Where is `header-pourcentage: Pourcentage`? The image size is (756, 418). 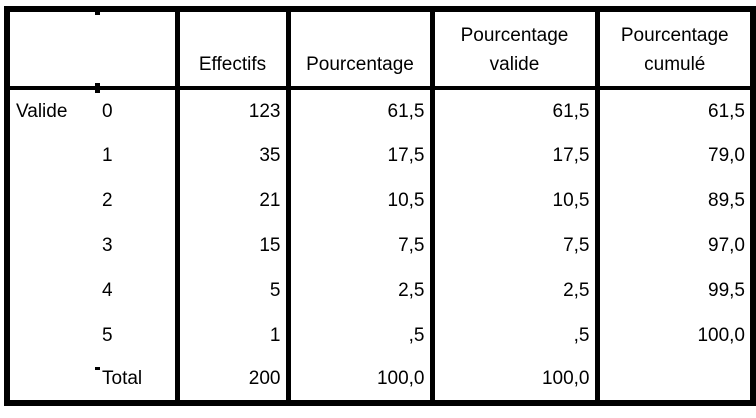 header-pourcentage: Pourcentage is located at coordinates (358, 49).